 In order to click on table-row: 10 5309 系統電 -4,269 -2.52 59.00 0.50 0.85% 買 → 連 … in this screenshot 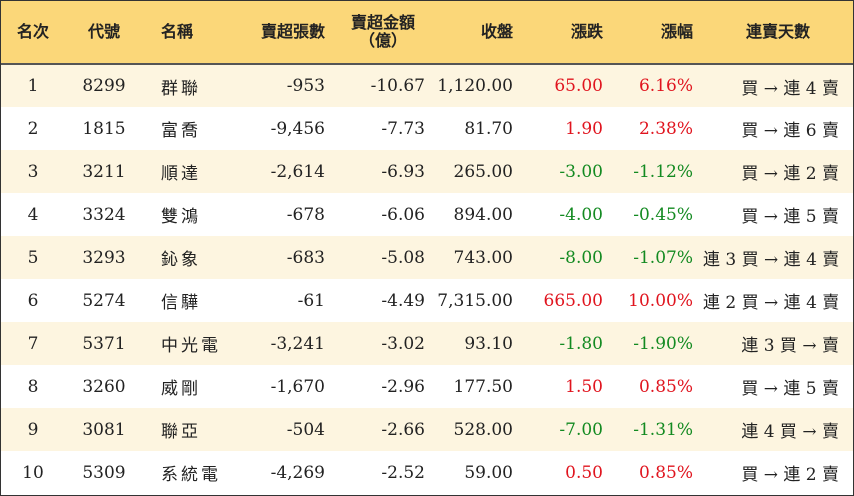, I will do `click(427, 472)`.